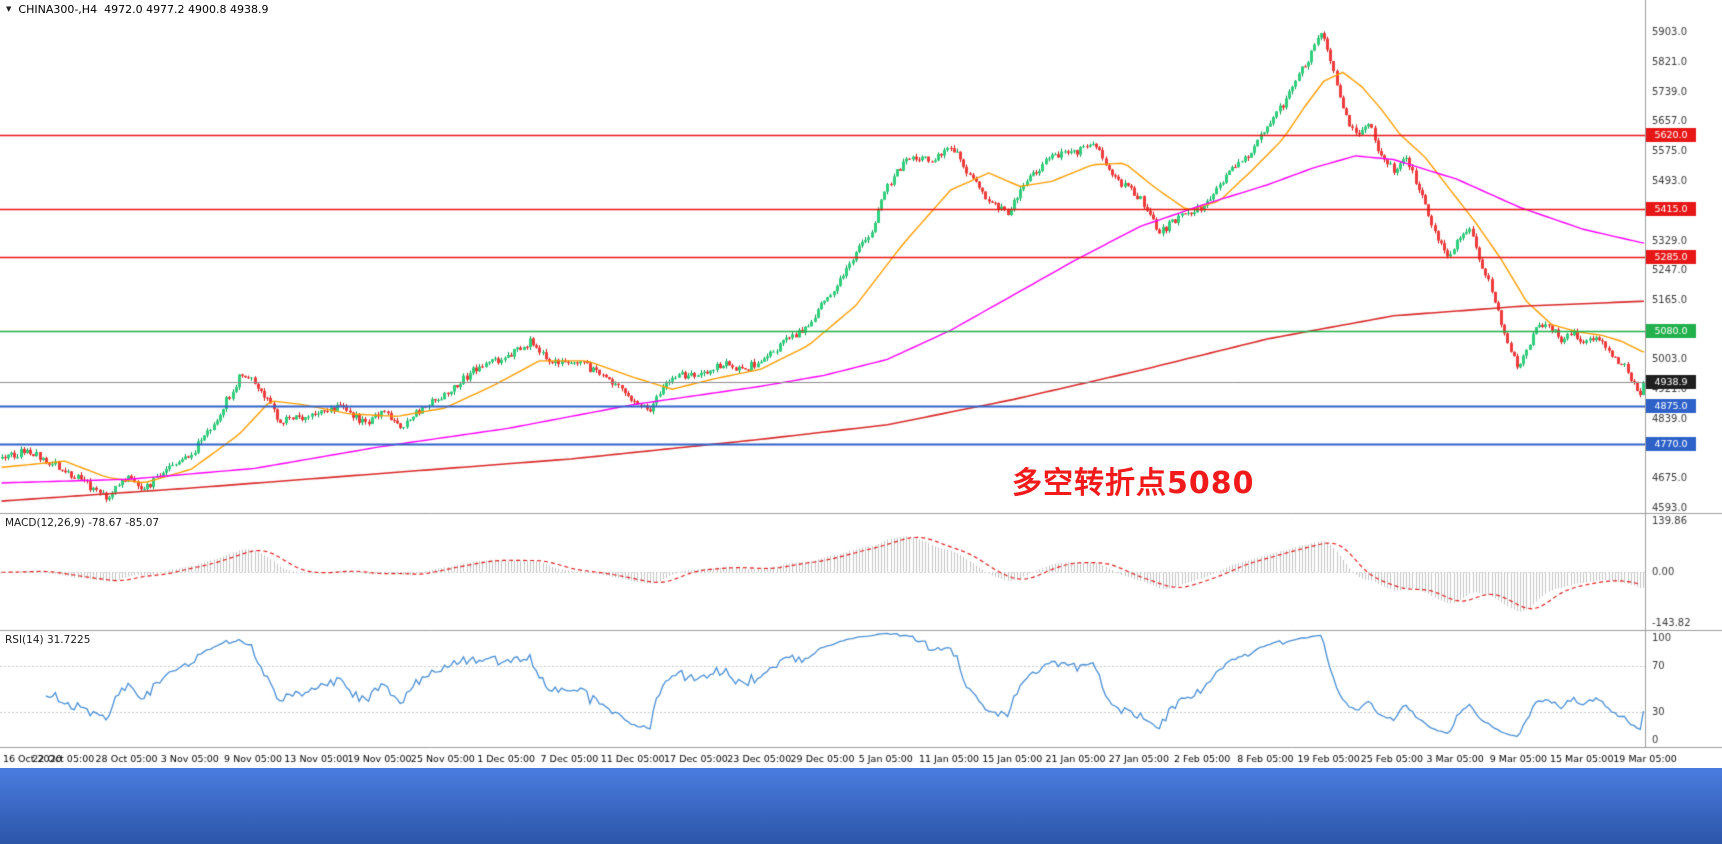  Describe the element at coordinates (58, 9) in the screenshot. I see `symbol-timeframe-label: CHINA300-,H4` at that location.